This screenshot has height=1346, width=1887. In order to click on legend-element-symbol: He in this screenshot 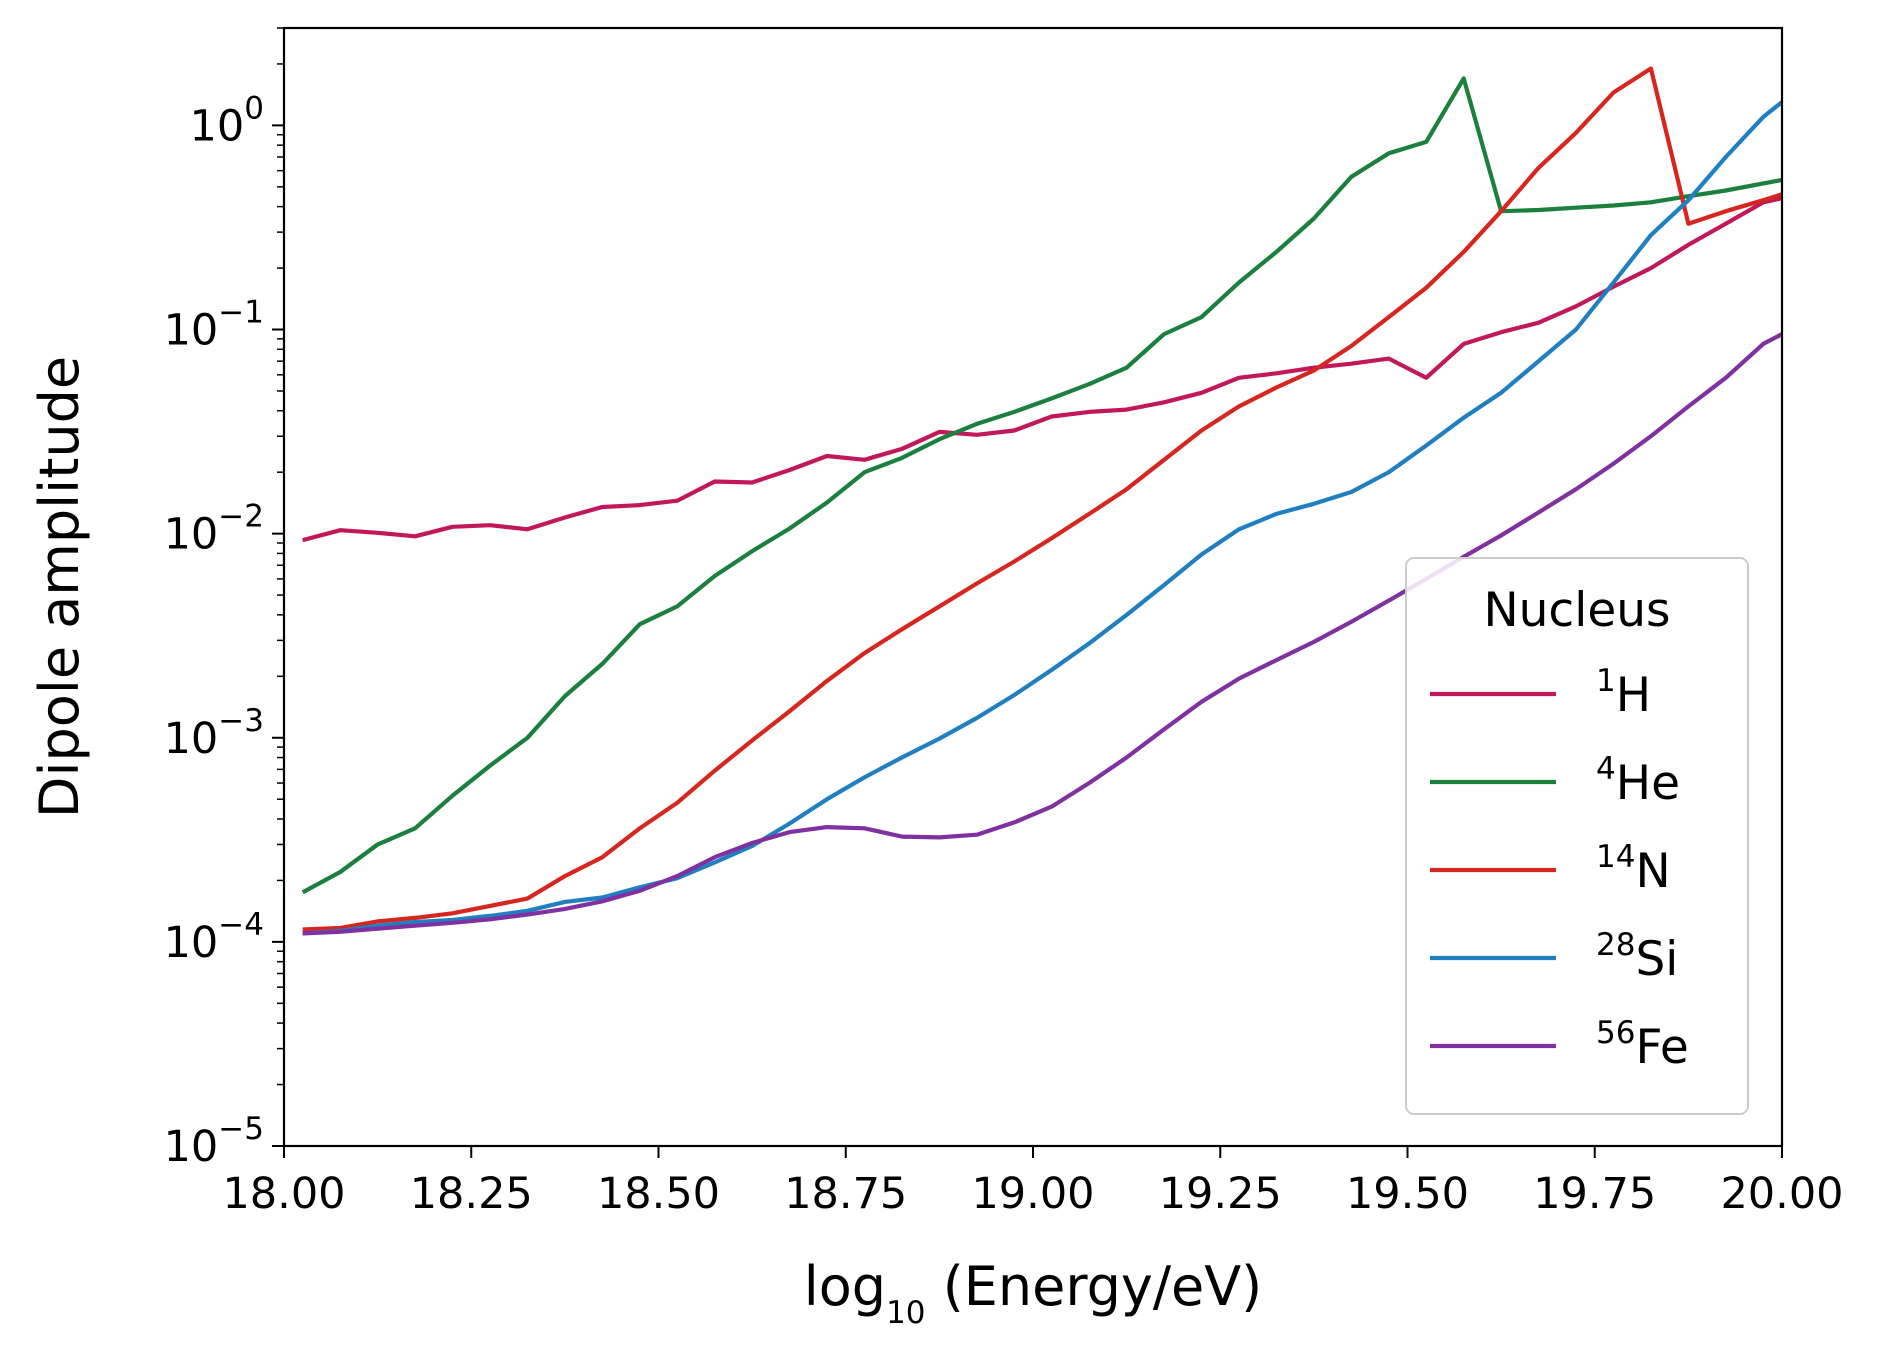, I will do `click(1648, 783)`.